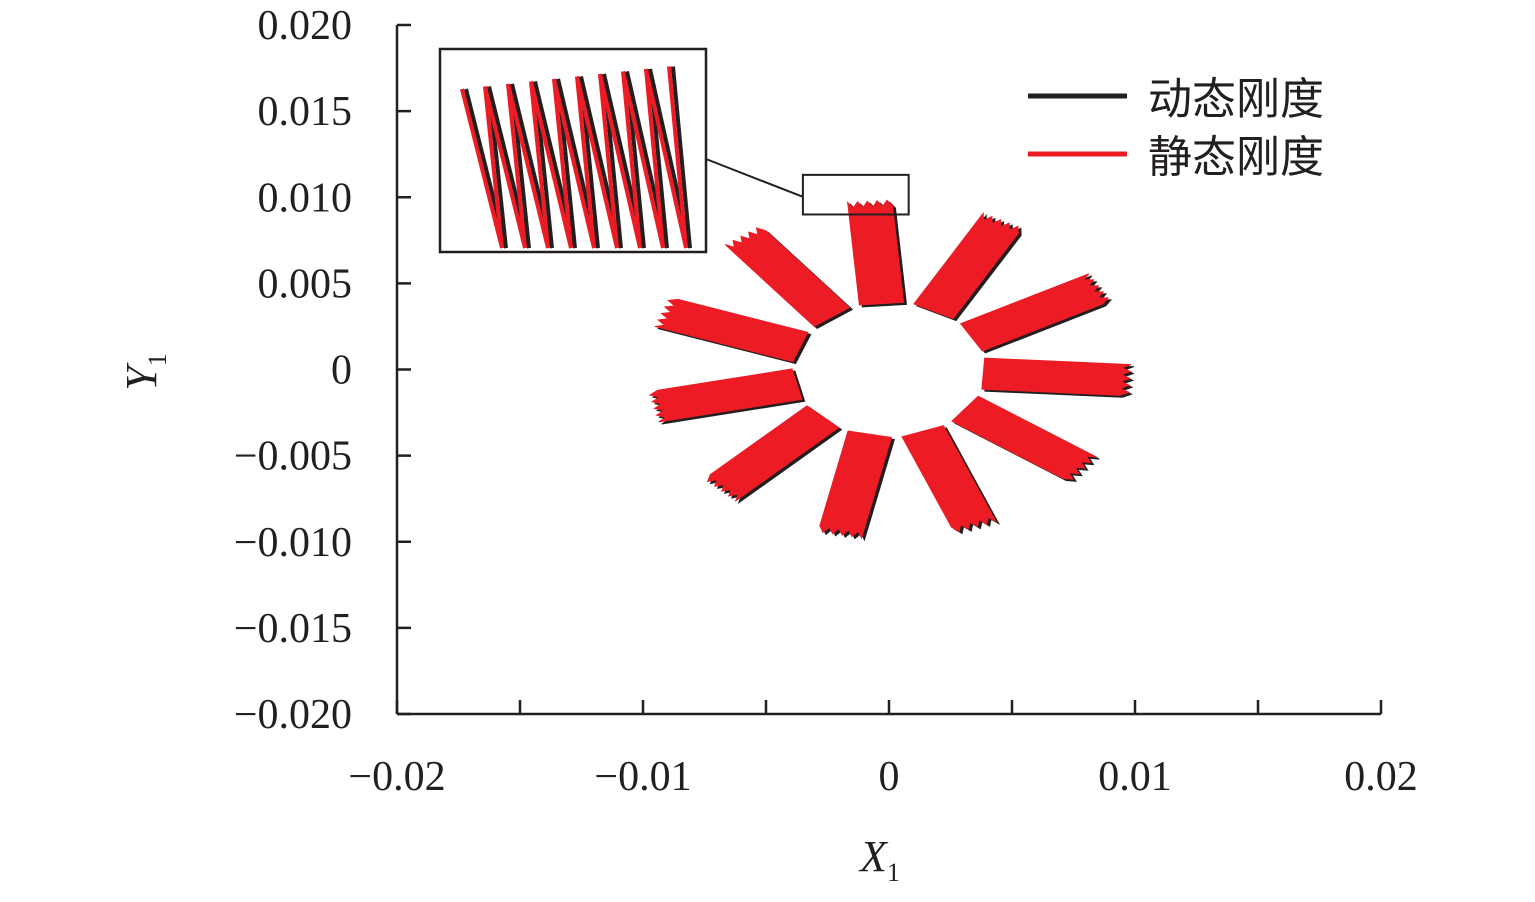 The height and width of the screenshot is (902, 1535). I want to click on y-tick-label: −0.015, so click(293, 629).